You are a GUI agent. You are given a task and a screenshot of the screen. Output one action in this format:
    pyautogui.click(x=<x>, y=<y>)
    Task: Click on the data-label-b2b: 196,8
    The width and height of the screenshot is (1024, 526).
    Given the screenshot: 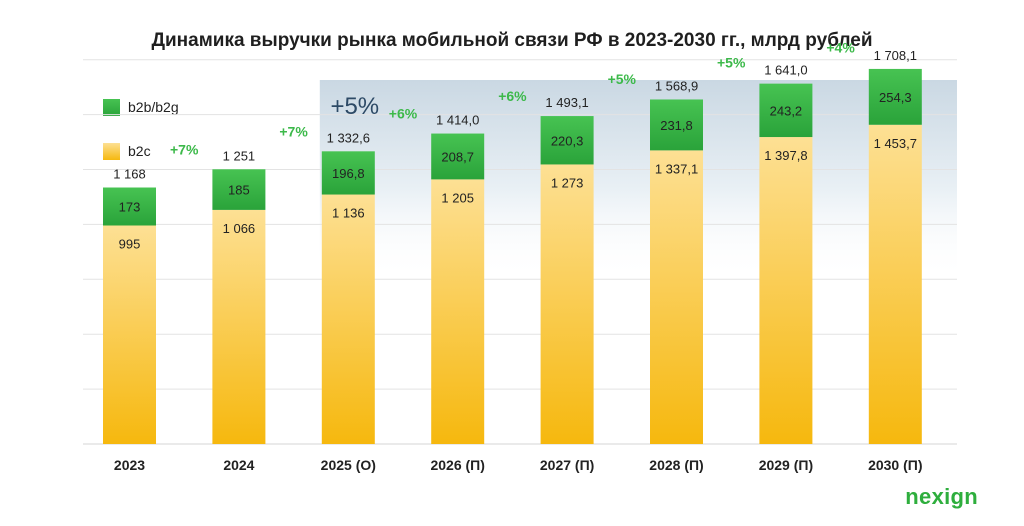 What is the action you would take?
    pyautogui.click(x=348, y=173)
    